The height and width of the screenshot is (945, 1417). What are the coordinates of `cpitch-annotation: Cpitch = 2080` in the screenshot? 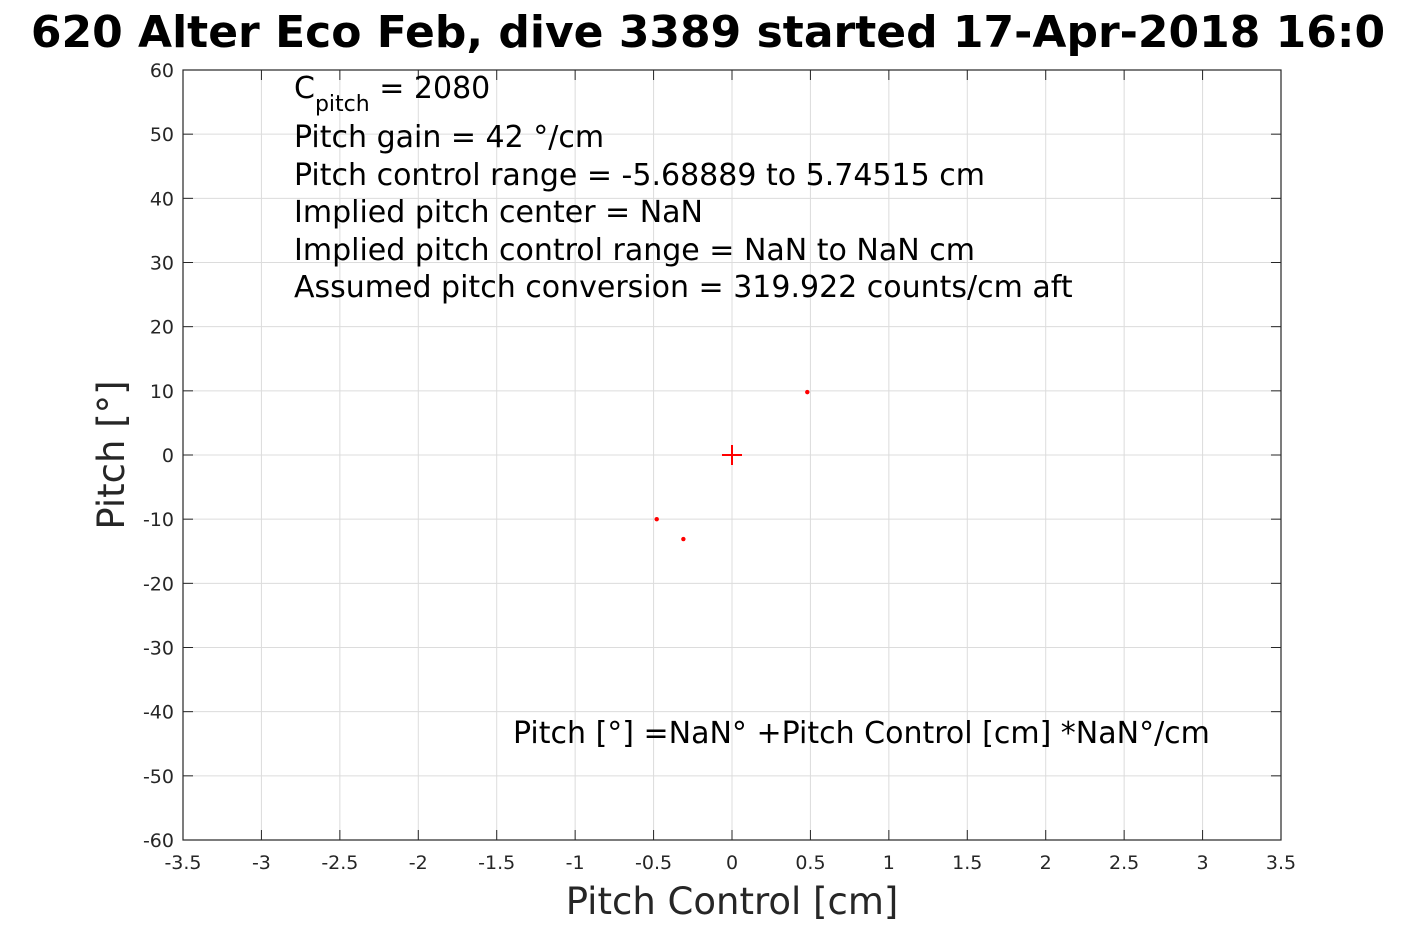 It's located at (392, 94).